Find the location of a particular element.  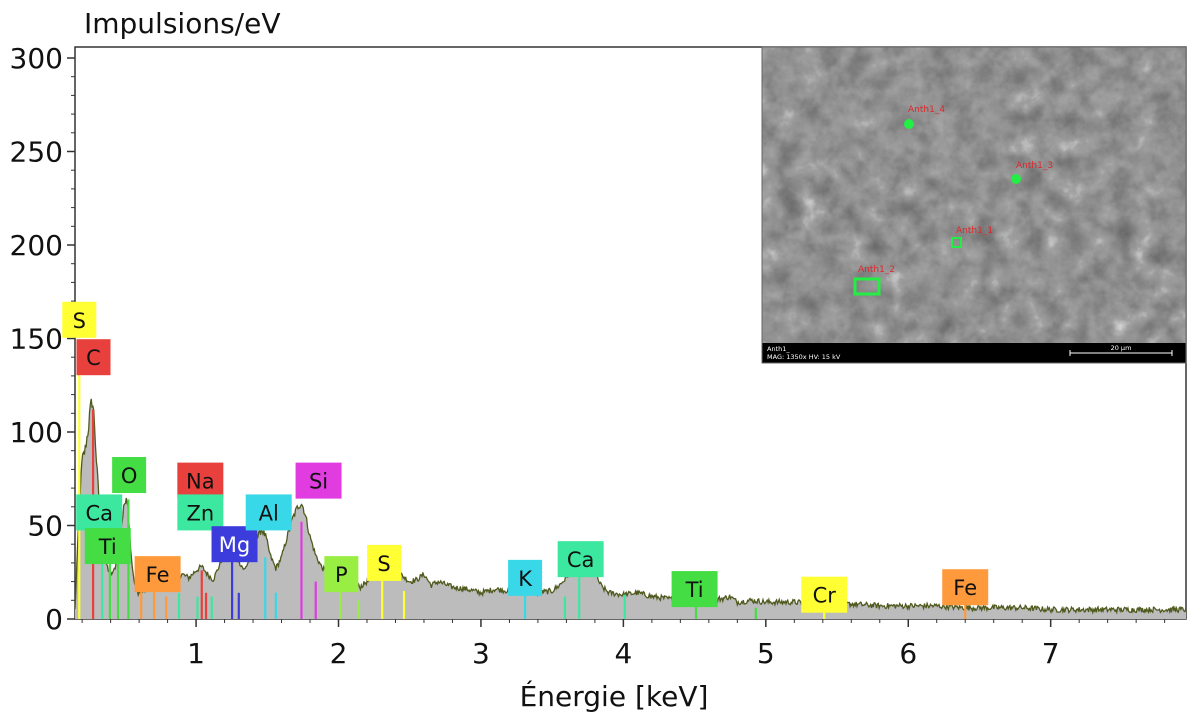

element-label-k: K is located at coordinates (525, 577).